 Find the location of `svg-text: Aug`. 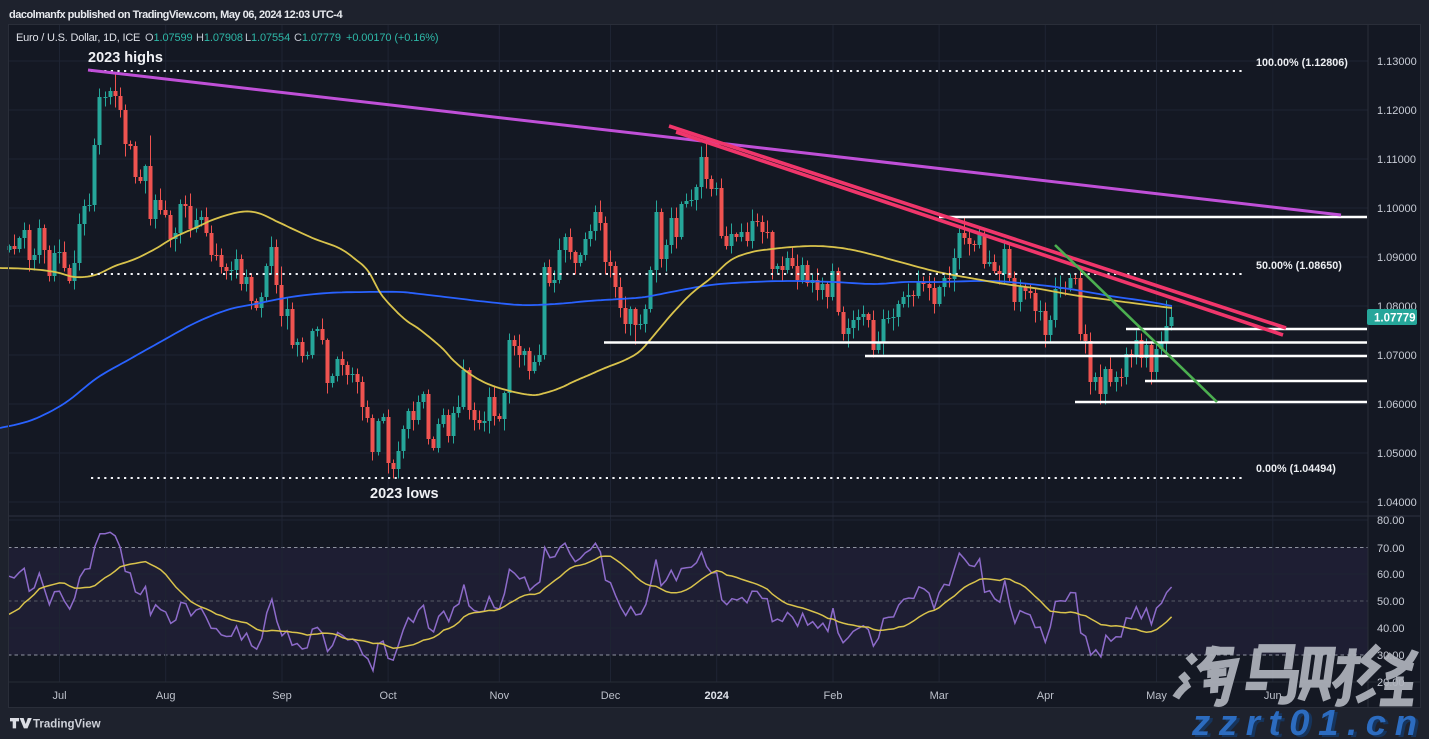

svg-text: Aug is located at coordinates (166, 696).